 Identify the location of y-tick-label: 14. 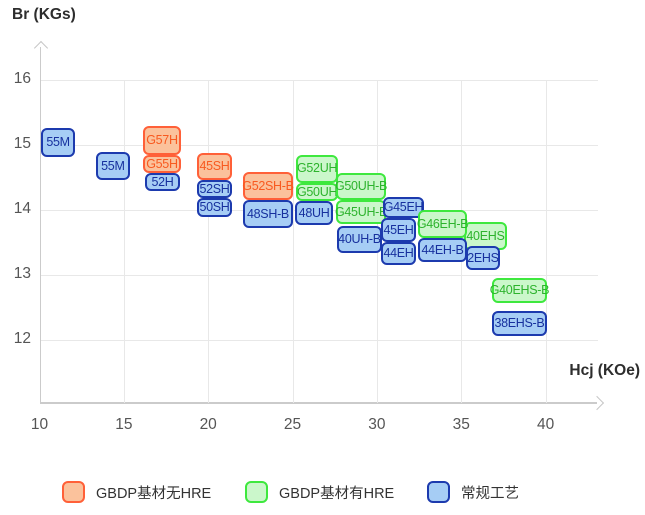
(22, 208).